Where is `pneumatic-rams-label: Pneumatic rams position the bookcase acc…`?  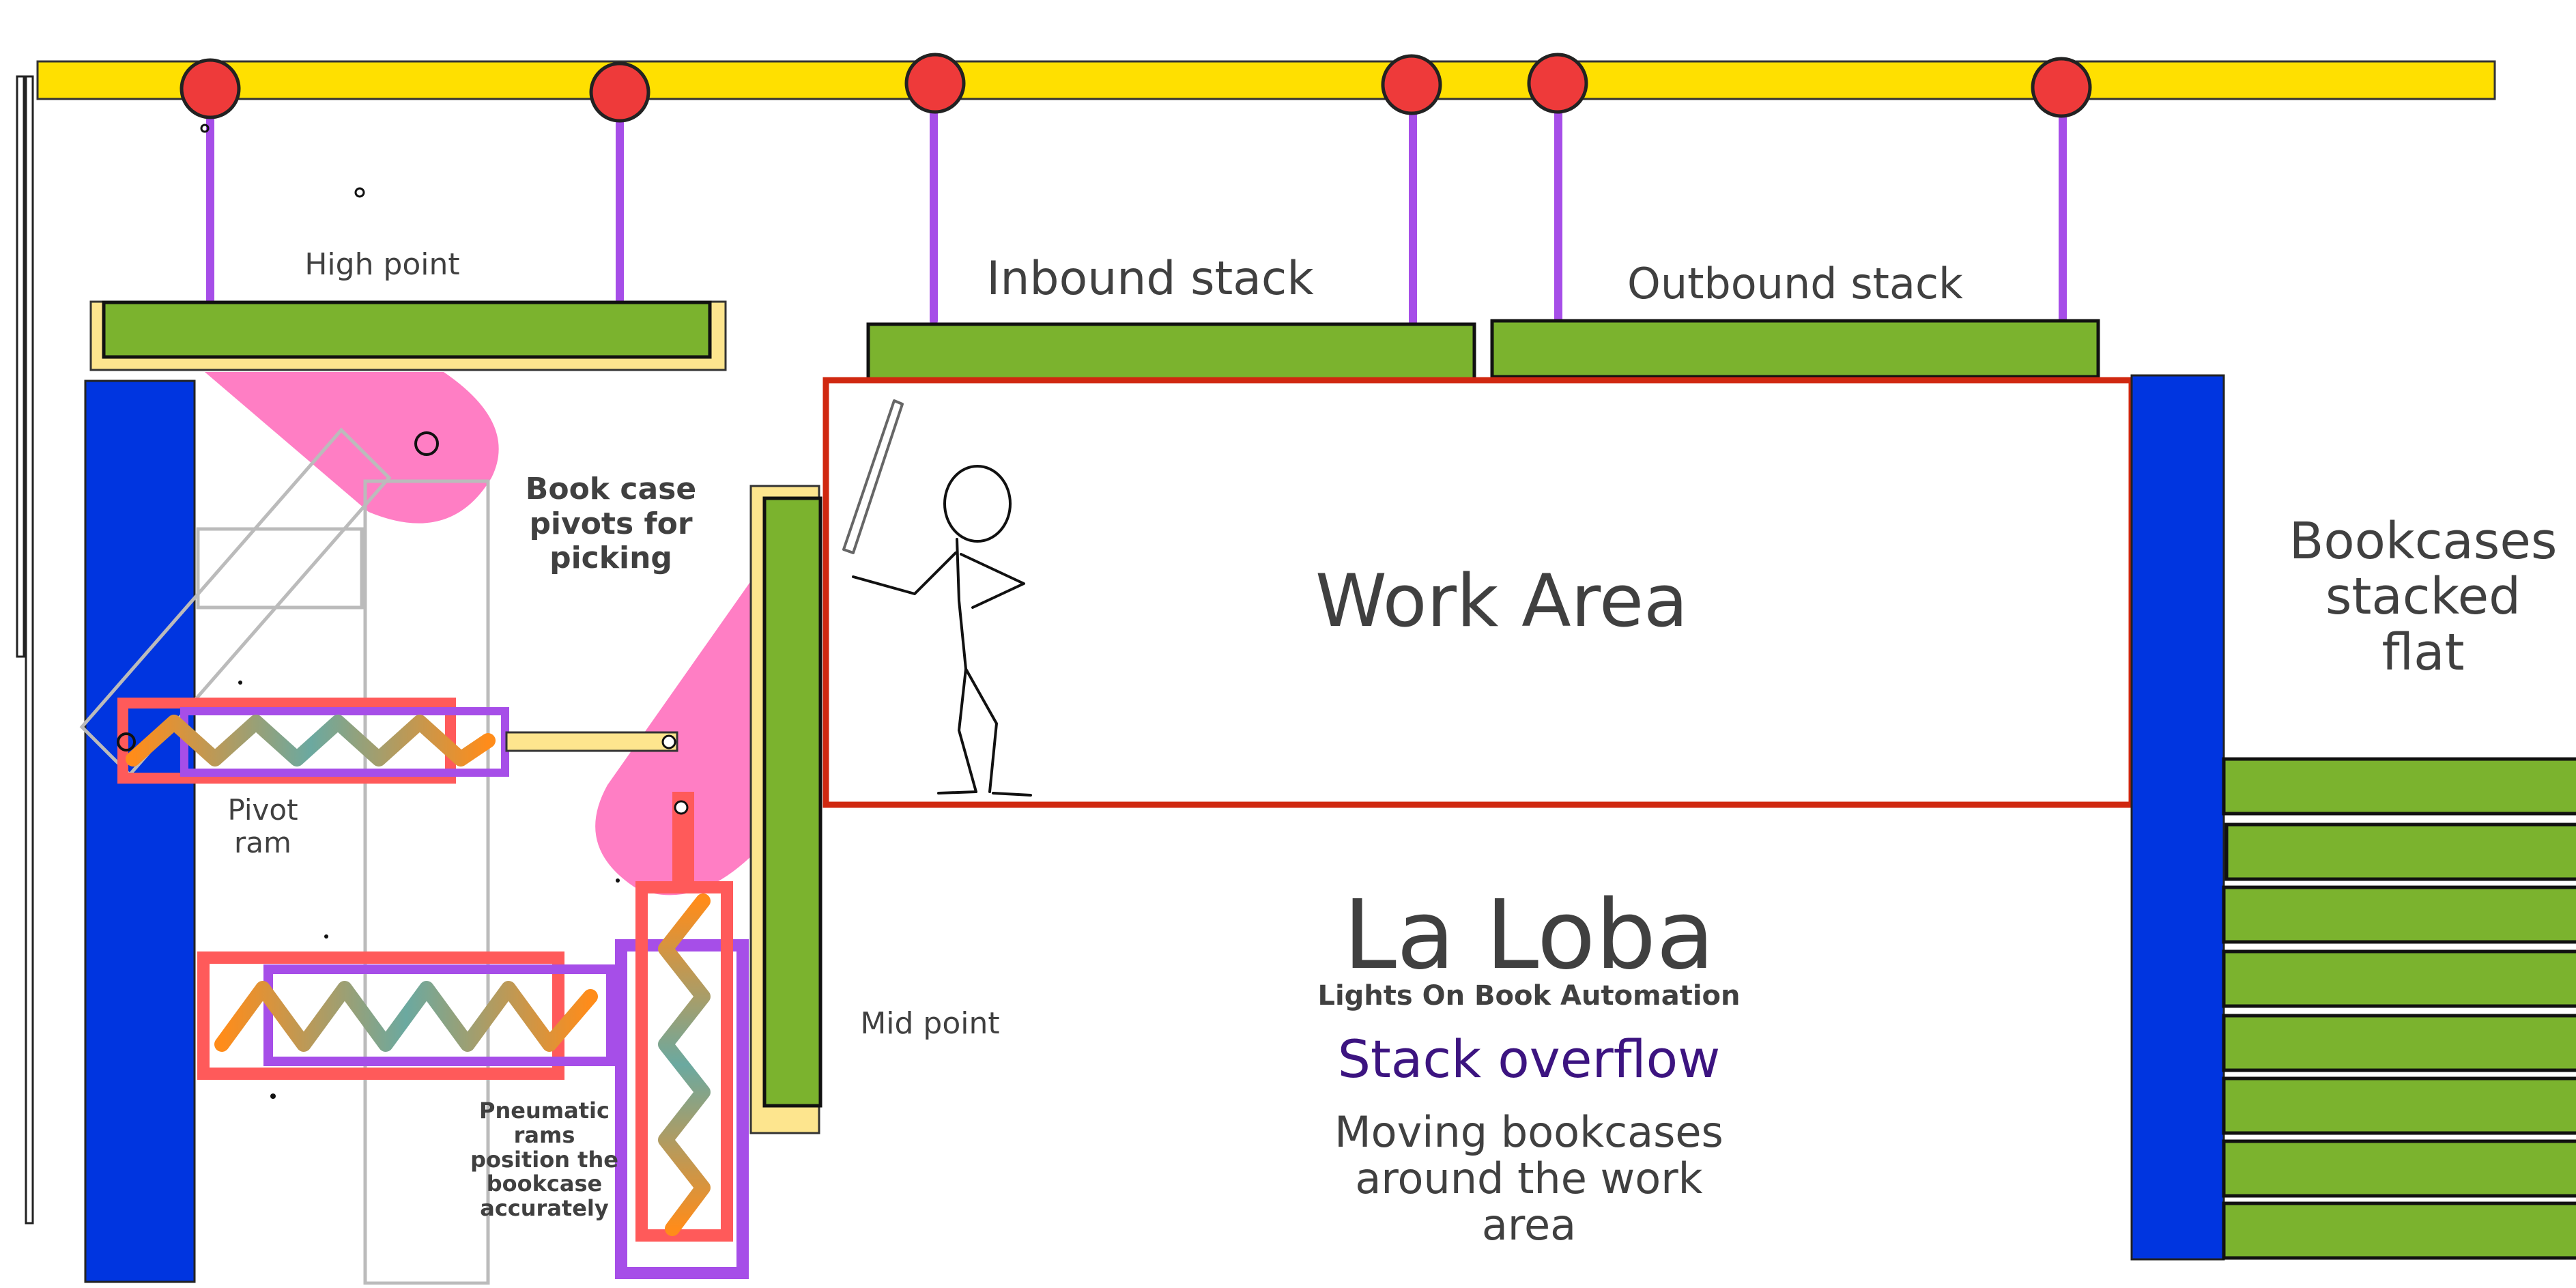 pneumatic-rams-label: Pneumatic rams position the bookcase acc… is located at coordinates (544, 1160).